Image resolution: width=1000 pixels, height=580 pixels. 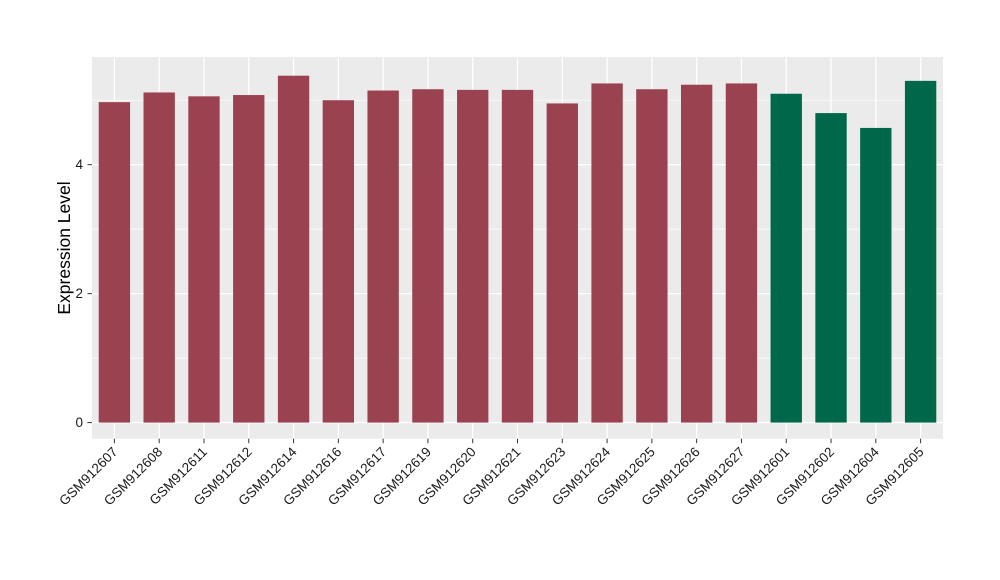 I want to click on bar-GSM912625, so click(x=652, y=256).